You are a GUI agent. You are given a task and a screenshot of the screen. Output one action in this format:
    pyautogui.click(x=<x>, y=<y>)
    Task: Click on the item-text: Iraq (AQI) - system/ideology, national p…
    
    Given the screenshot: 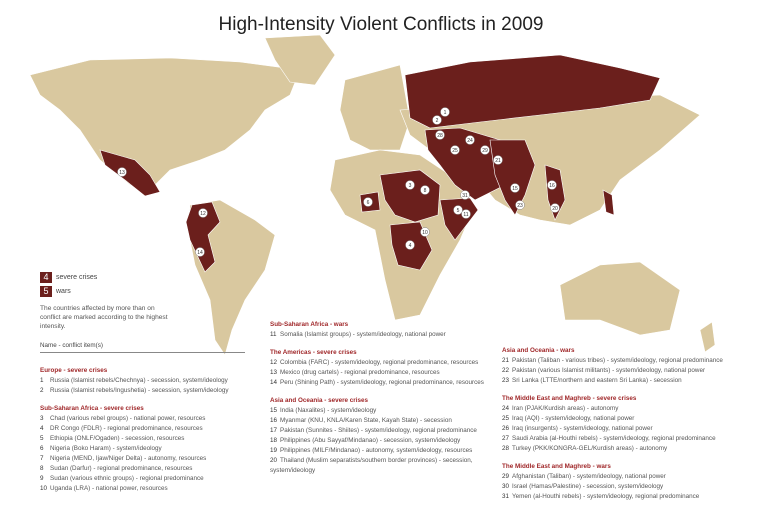 What is the action you would take?
    pyautogui.click(x=573, y=418)
    